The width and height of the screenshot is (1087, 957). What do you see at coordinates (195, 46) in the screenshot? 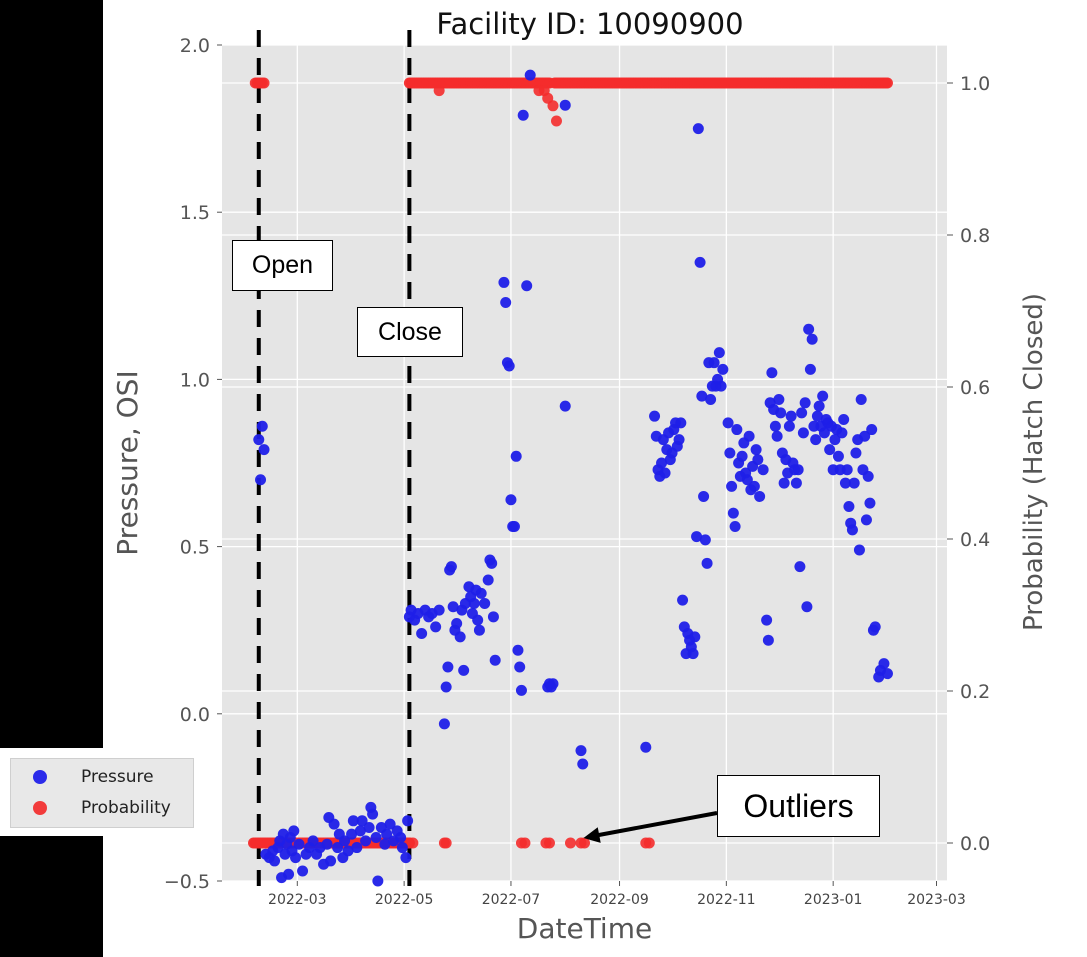
I see `y-tick-label: 2.0` at bounding box center [195, 46].